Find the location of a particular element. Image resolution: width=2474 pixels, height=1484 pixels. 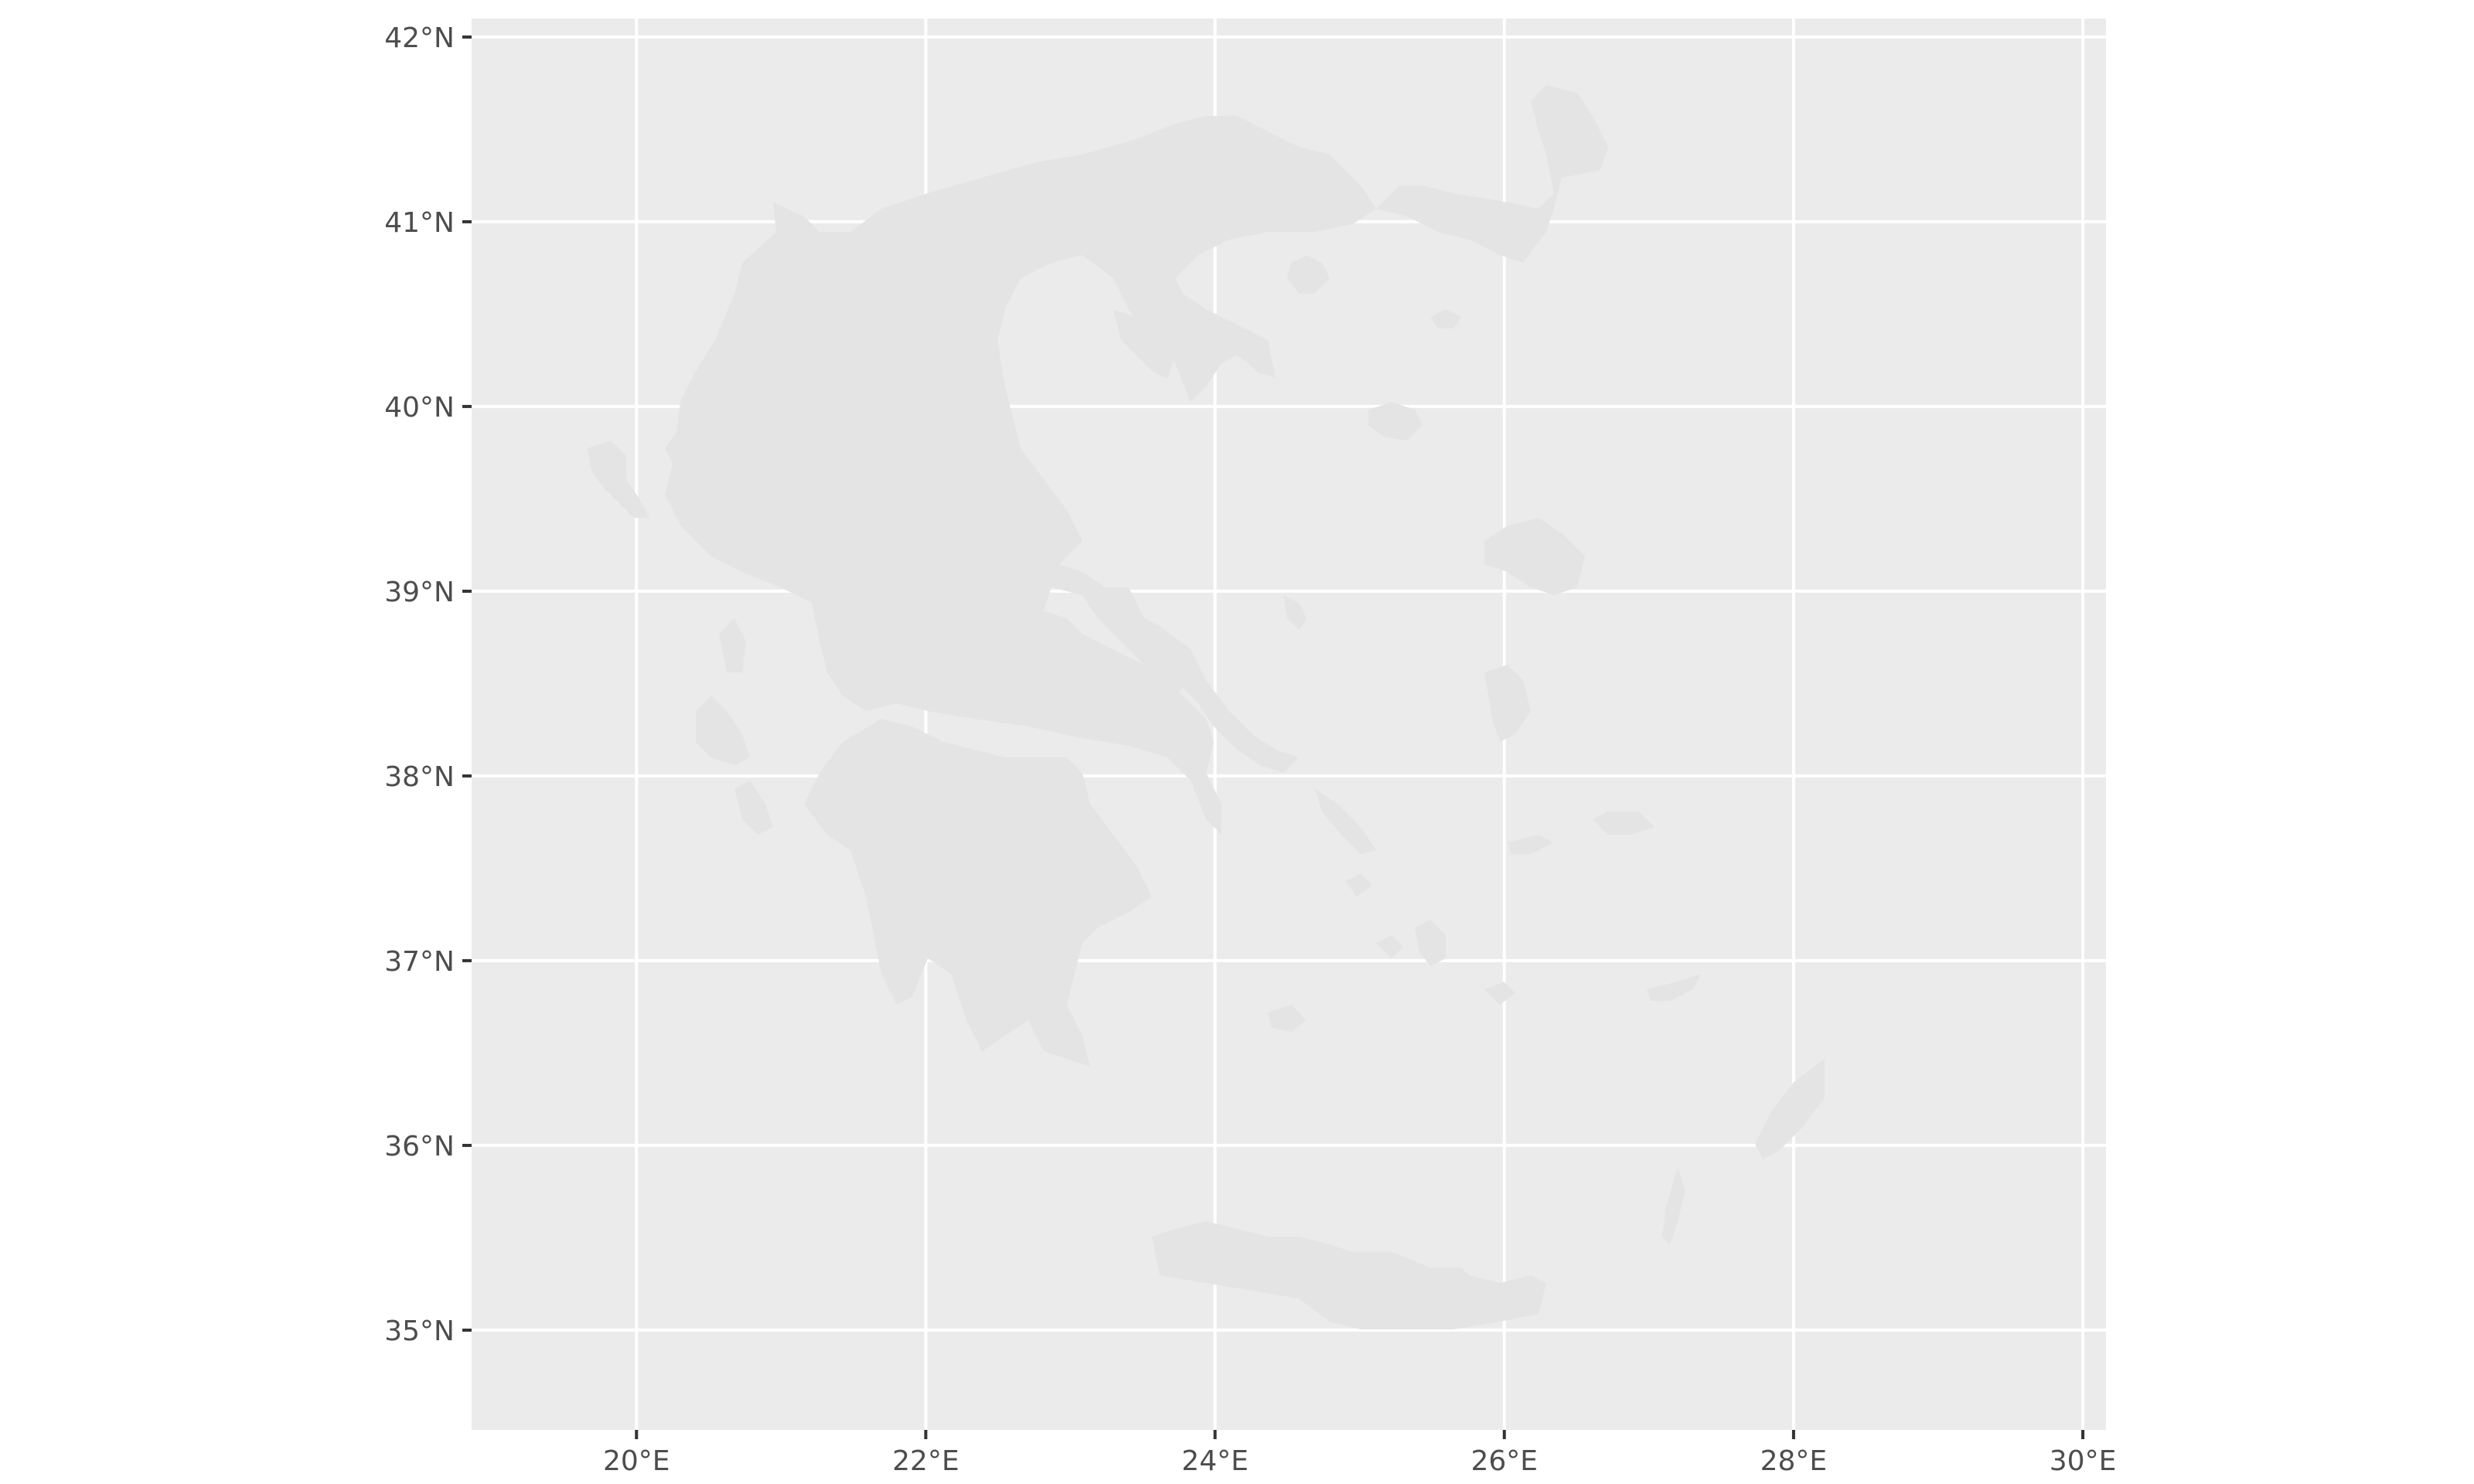

skyros is located at coordinates (1295, 612).